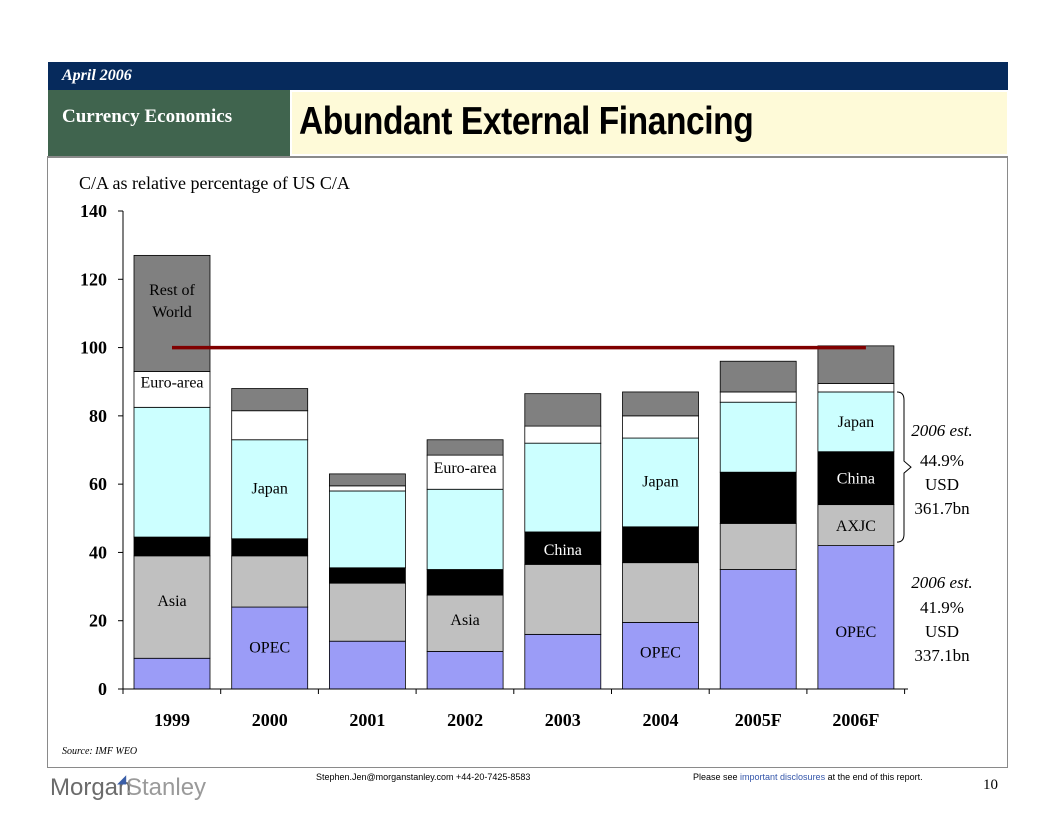  Describe the element at coordinates (758, 720) in the screenshot. I see `x-tick-label: 2005F` at that location.